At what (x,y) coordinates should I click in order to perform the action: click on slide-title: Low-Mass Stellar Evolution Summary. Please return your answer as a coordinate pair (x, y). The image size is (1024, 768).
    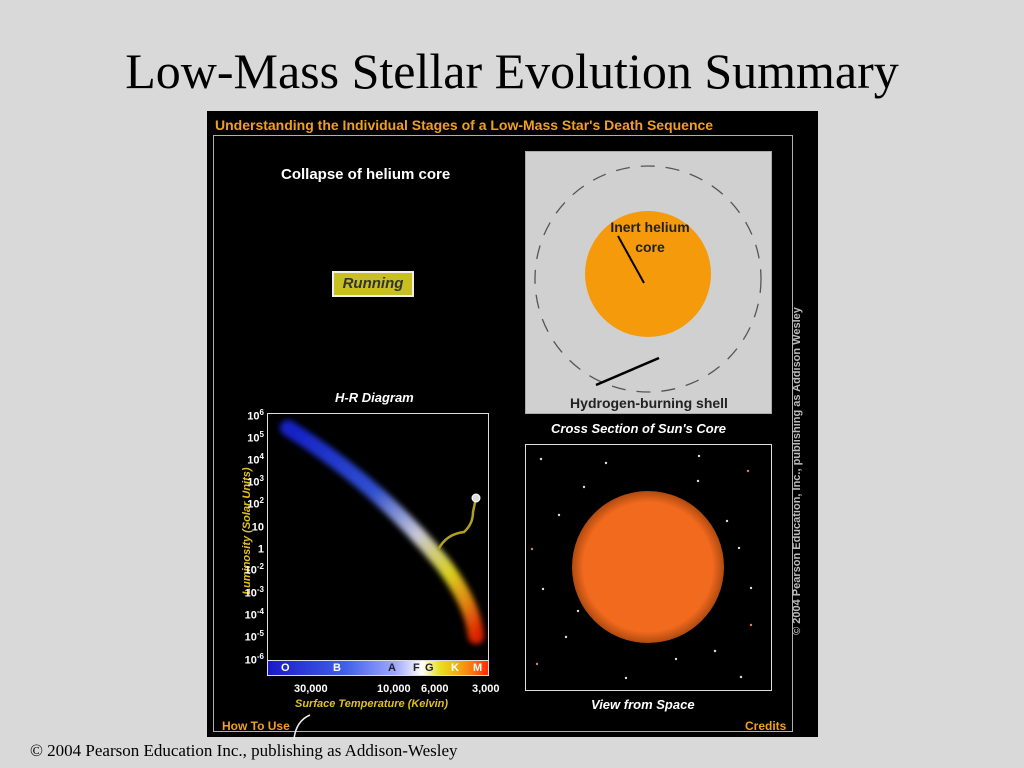
    Looking at the image, I should click on (512, 71).